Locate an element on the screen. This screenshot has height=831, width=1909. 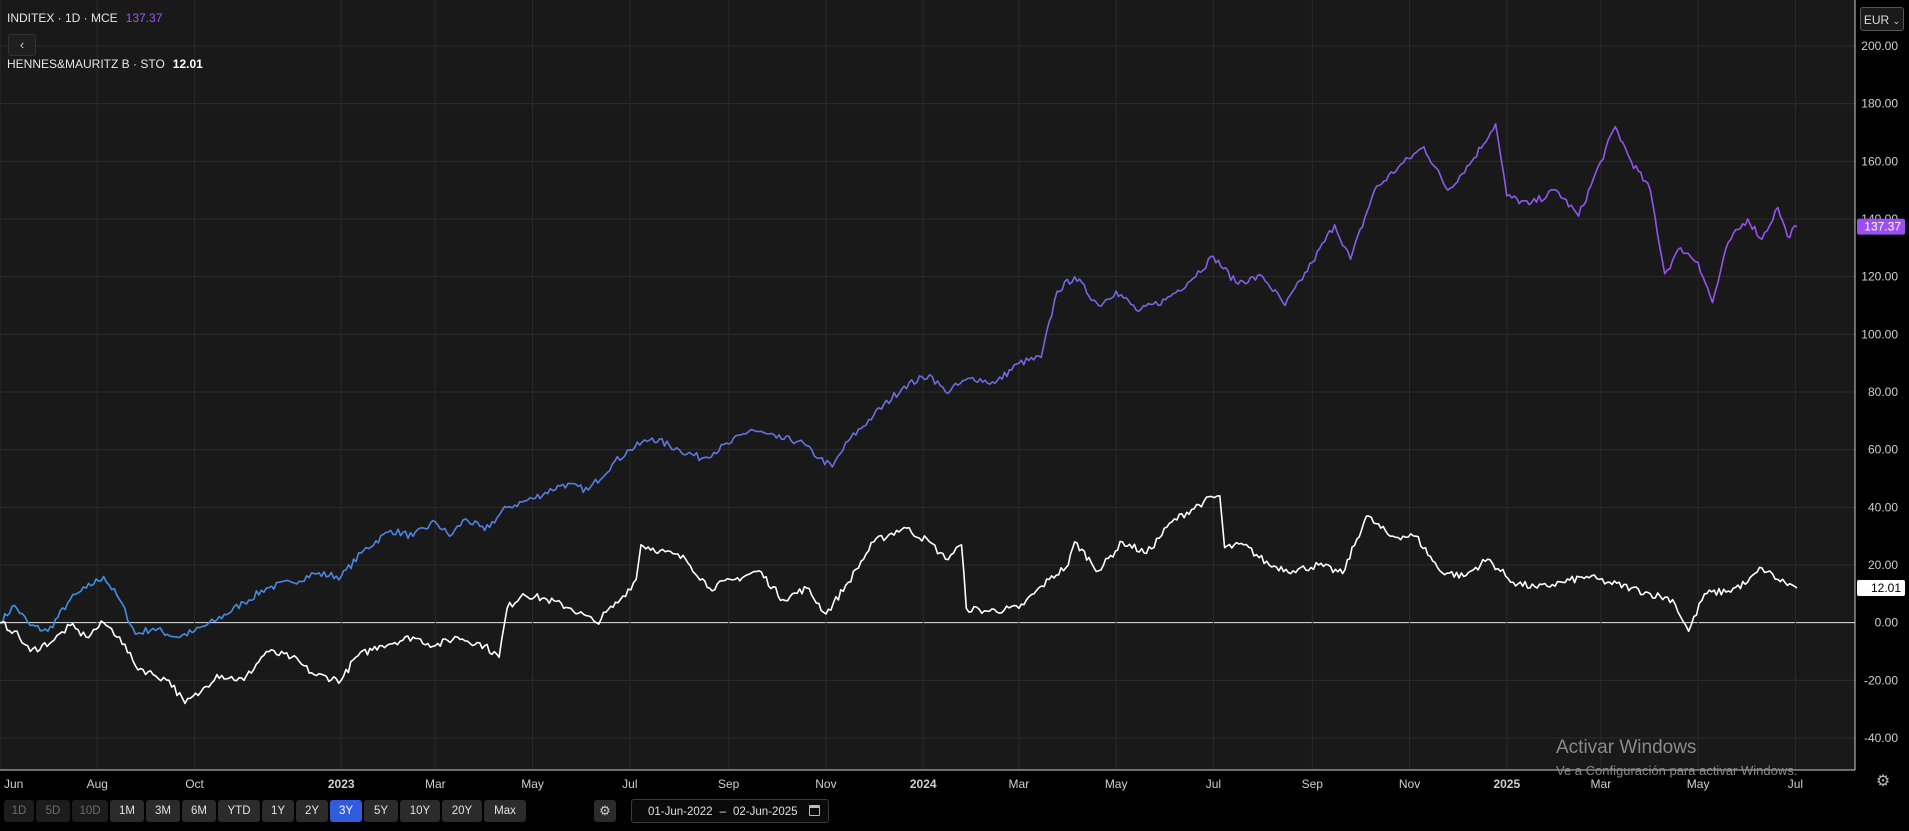
range-button-3y: 3Y is located at coordinates (346, 811).